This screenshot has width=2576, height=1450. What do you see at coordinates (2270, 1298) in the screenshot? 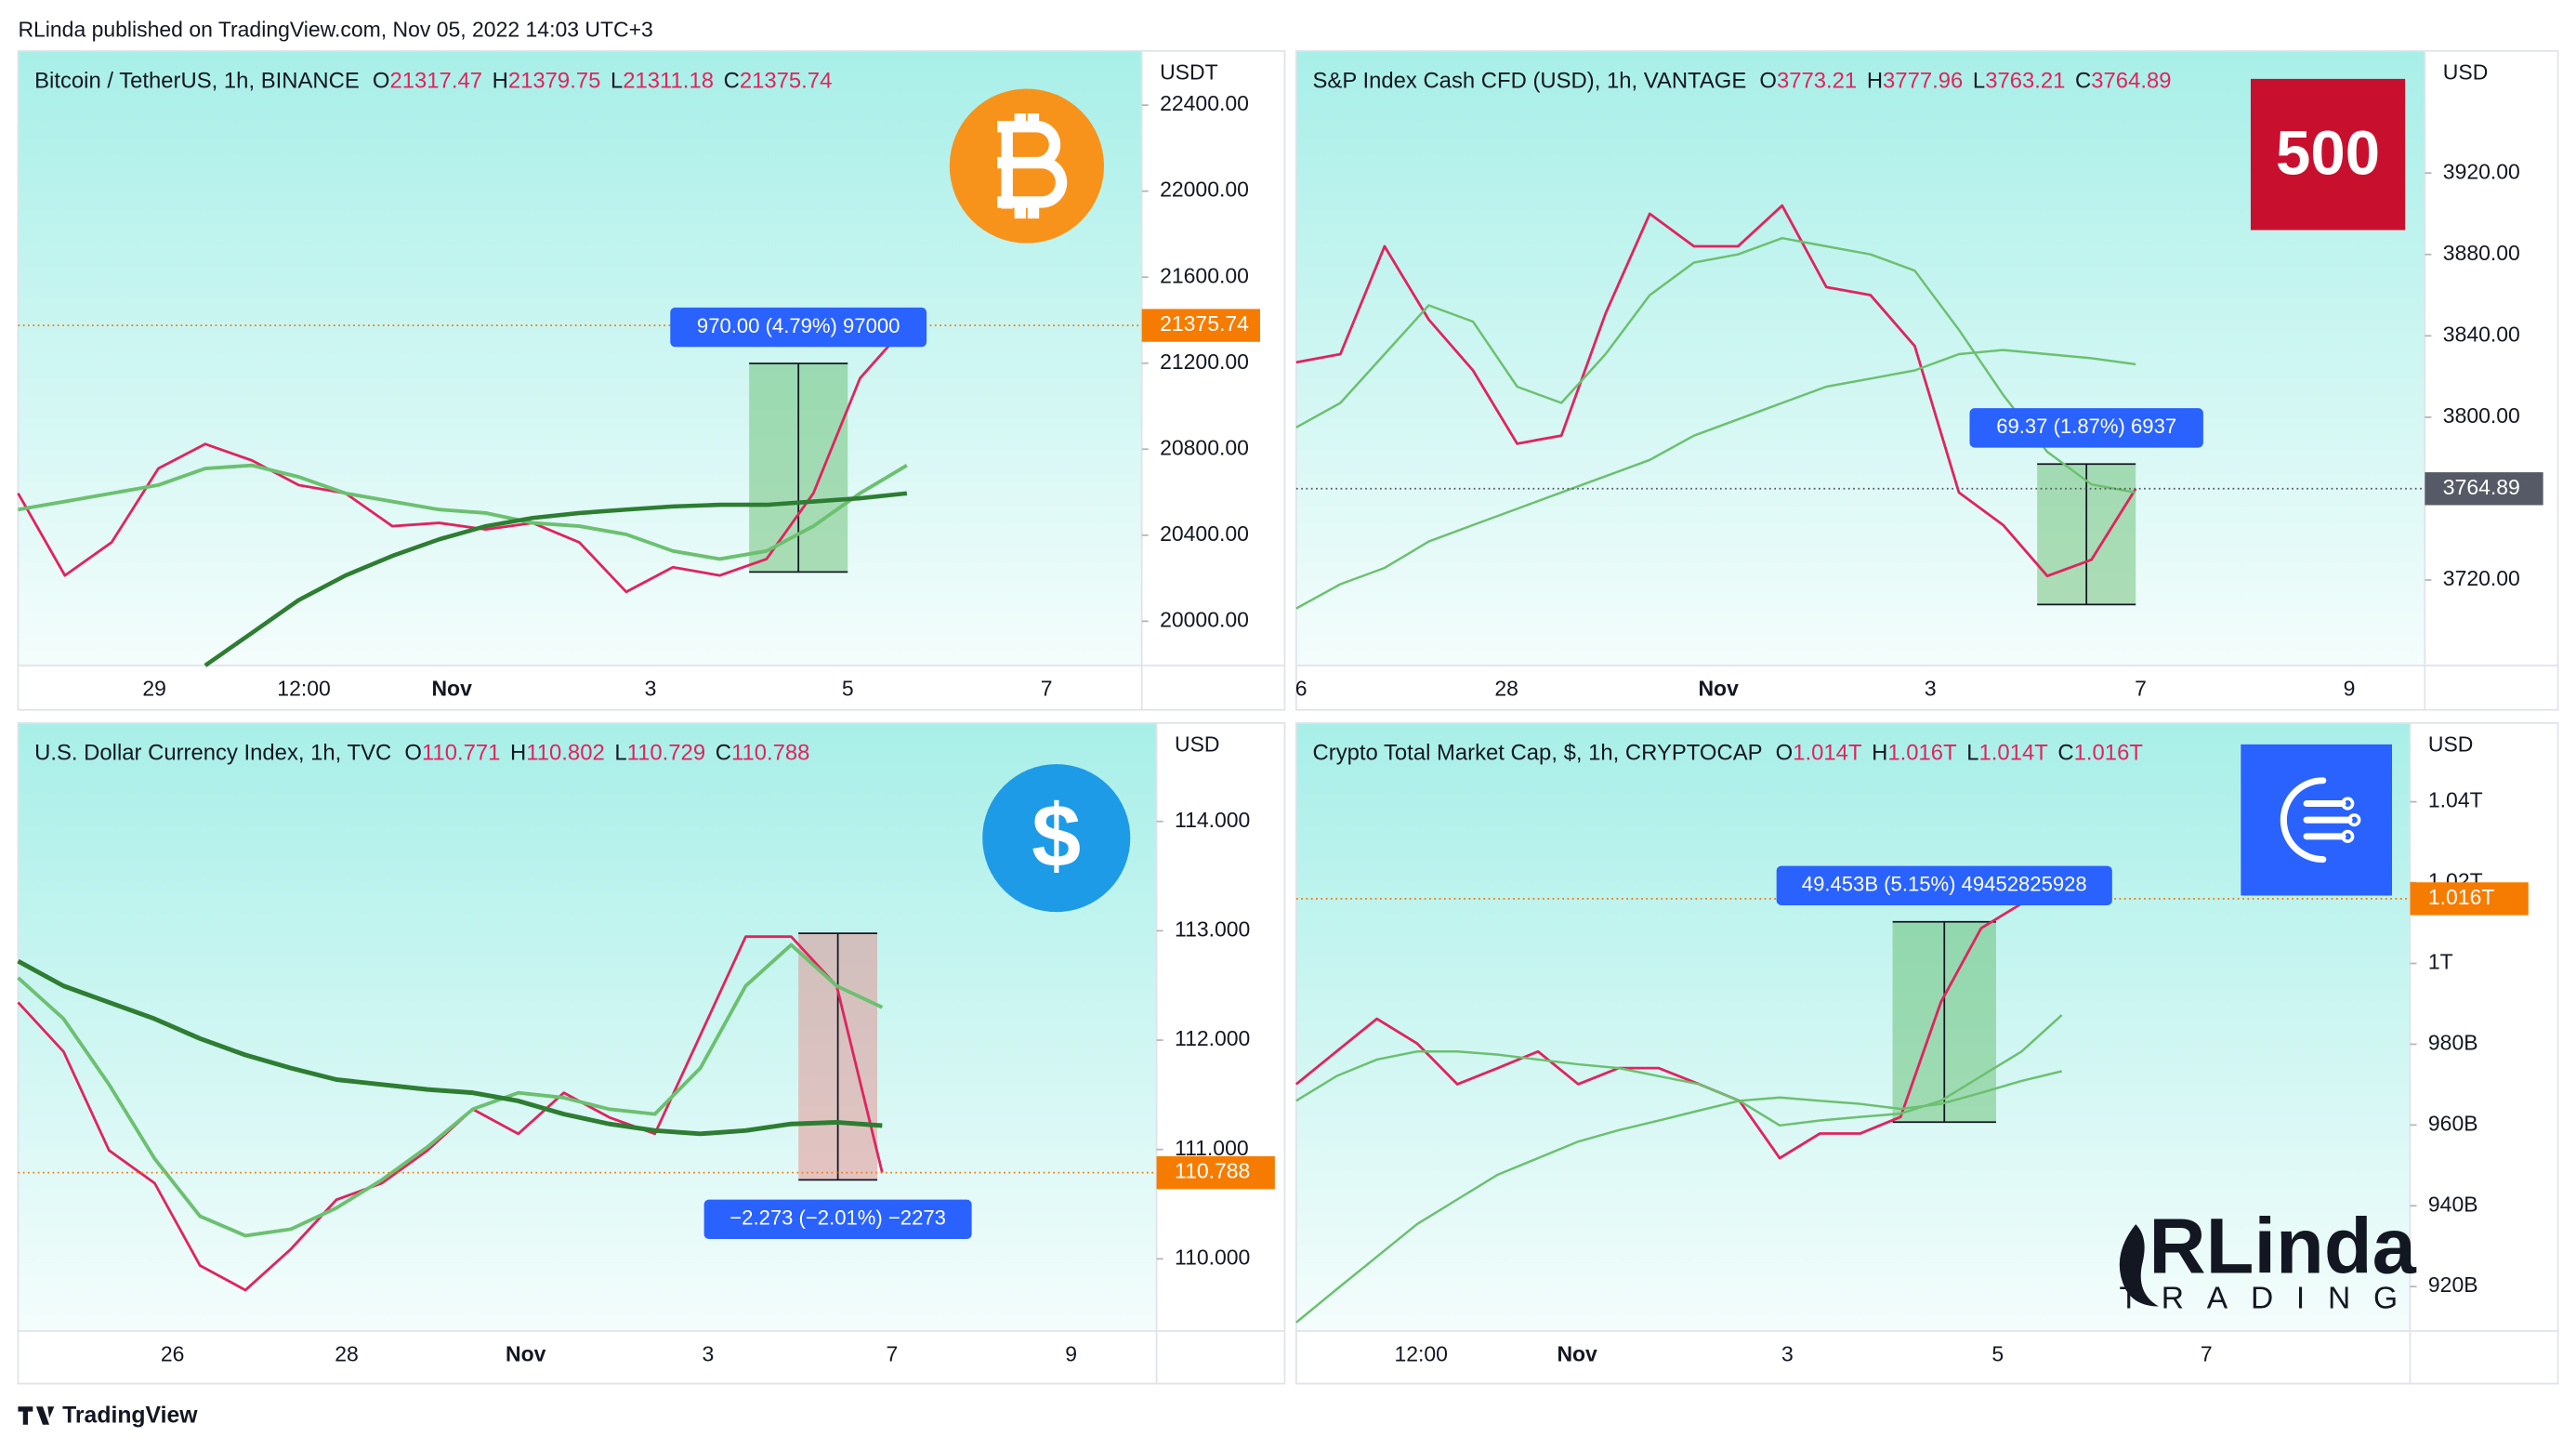
I see `watermark-tagline: TRADING` at bounding box center [2270, 1298].